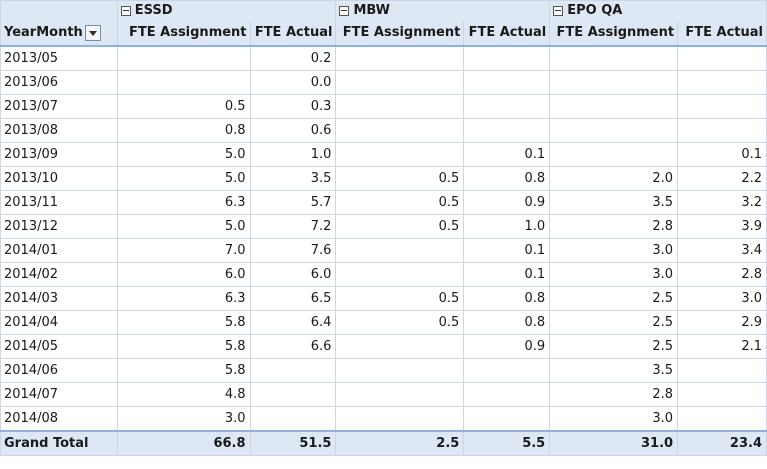 This screenshot has height=469, width=767. I want to click on grand-total-cell: 31.0, so click(614, 443).